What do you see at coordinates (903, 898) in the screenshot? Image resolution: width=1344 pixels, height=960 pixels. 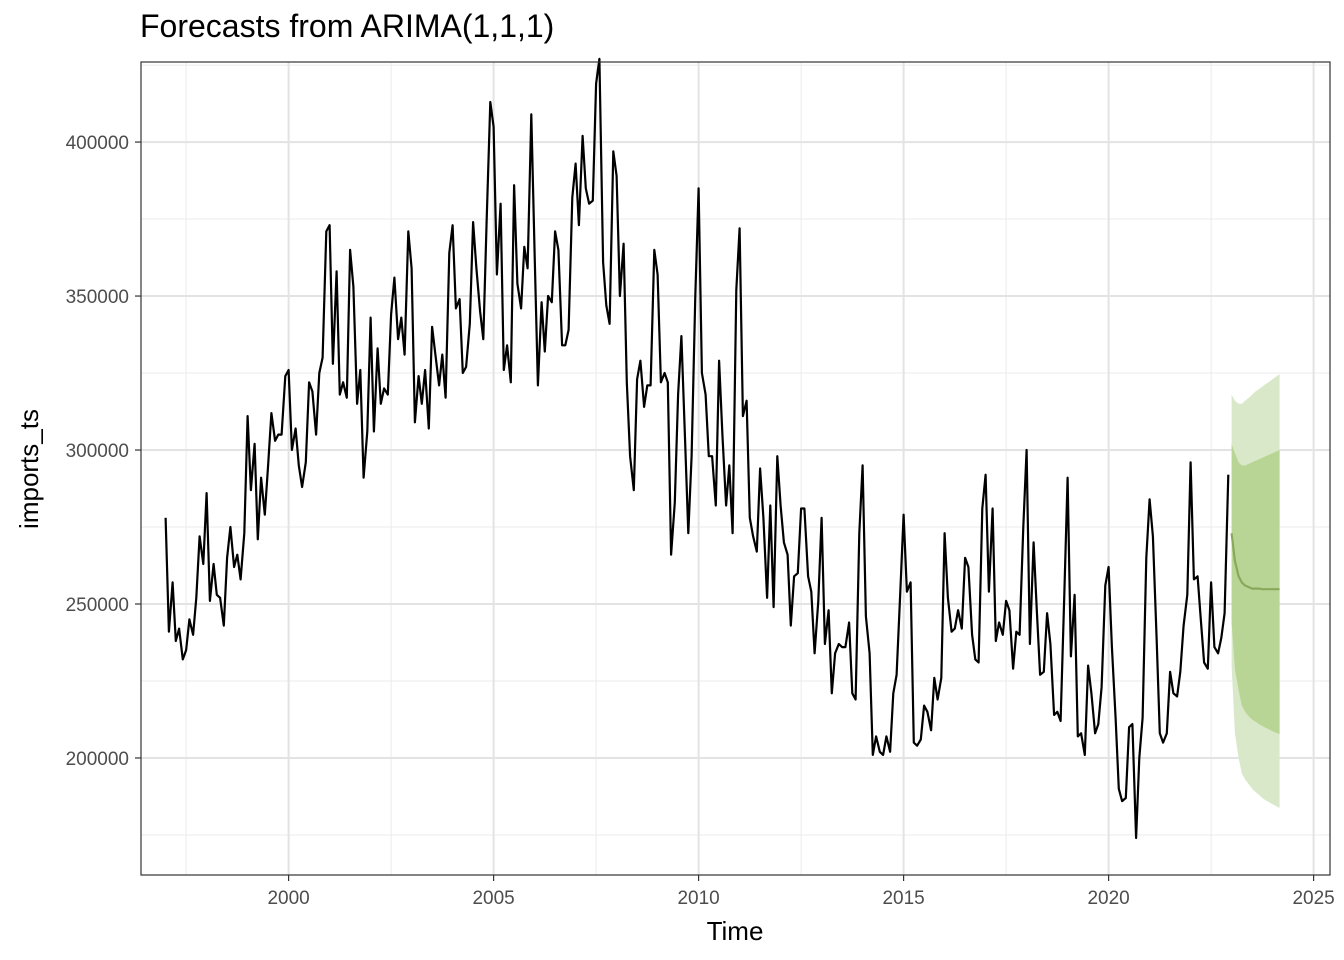 I see `x-tick-label: 2015` at bounding box center [903, 898].